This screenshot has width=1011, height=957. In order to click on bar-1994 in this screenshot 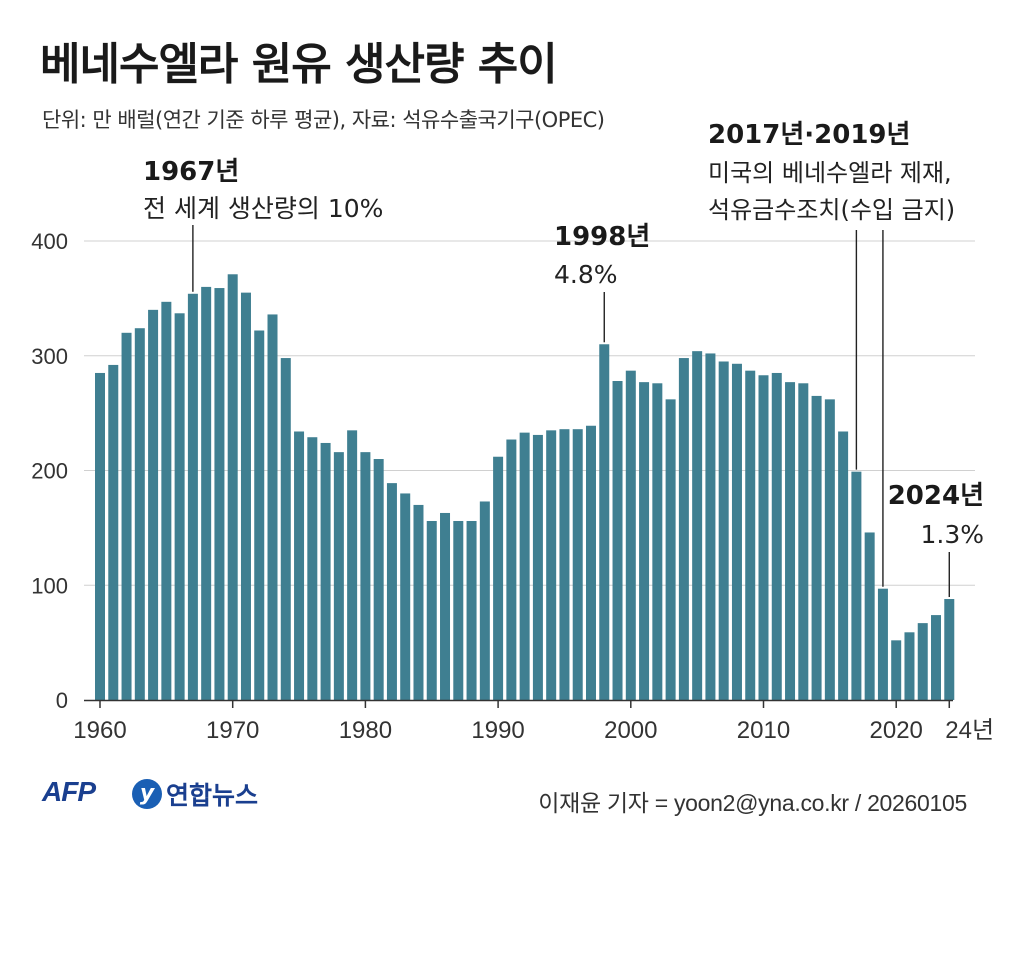, I will do `click(551, 565)`.